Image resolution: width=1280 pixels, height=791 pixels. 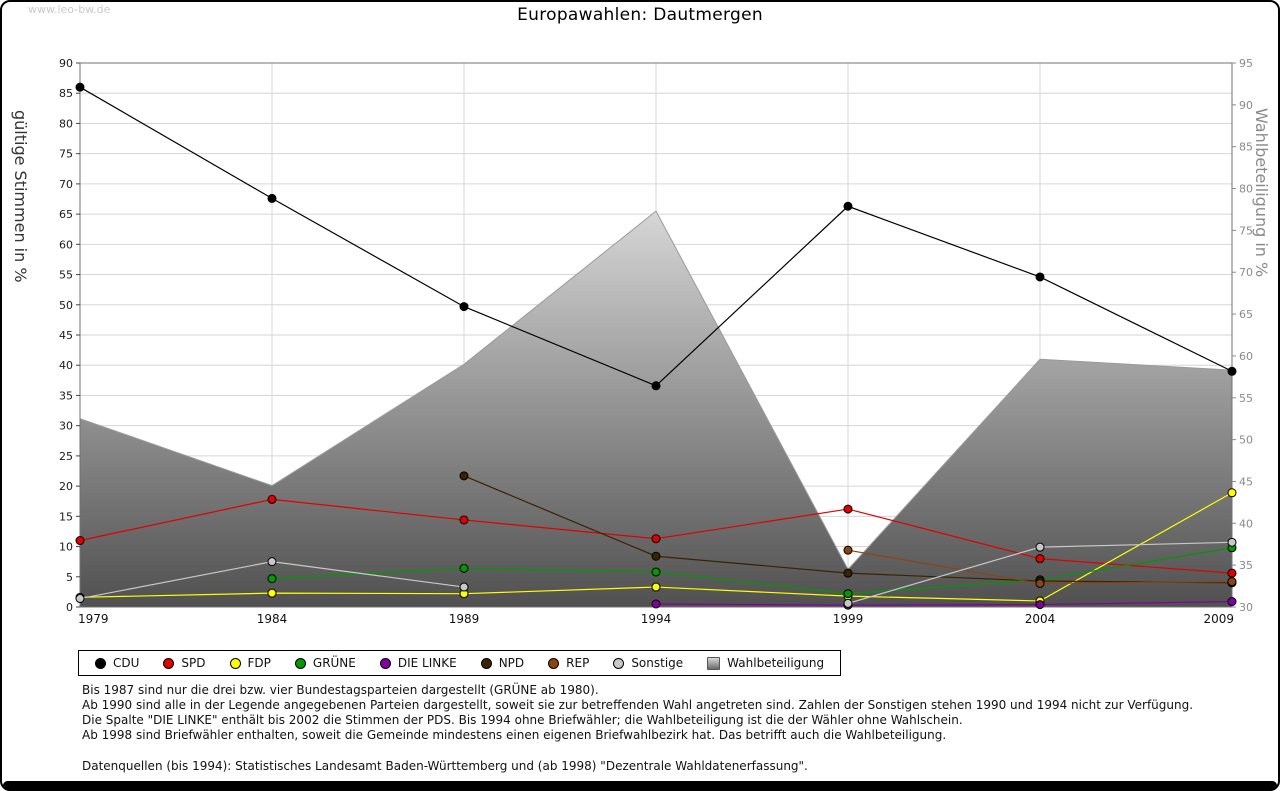 What do you see at coordinates (511, 663) in the screenshot?
I see `legend-label: NPD` at bounding box center [511, 663].